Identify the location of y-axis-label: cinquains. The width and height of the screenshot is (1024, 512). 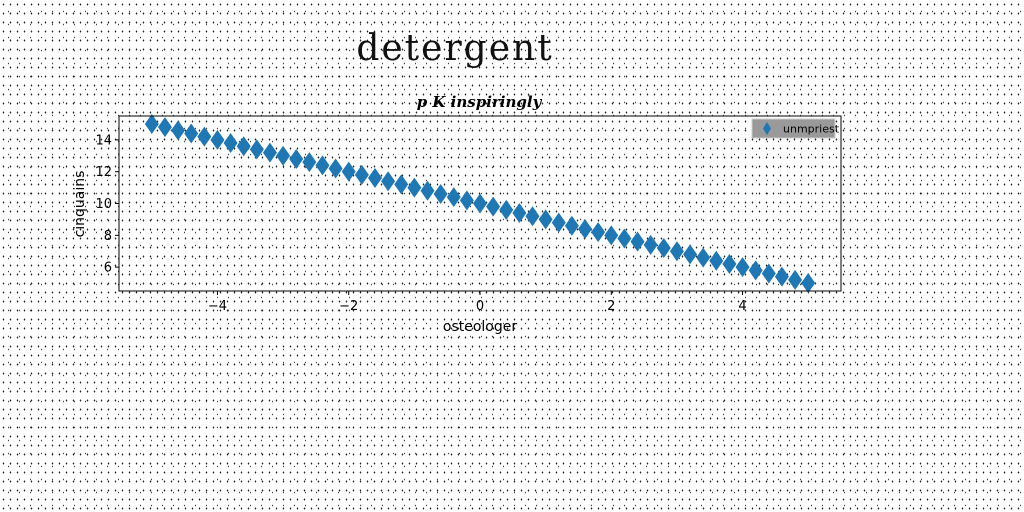
(80, 204).